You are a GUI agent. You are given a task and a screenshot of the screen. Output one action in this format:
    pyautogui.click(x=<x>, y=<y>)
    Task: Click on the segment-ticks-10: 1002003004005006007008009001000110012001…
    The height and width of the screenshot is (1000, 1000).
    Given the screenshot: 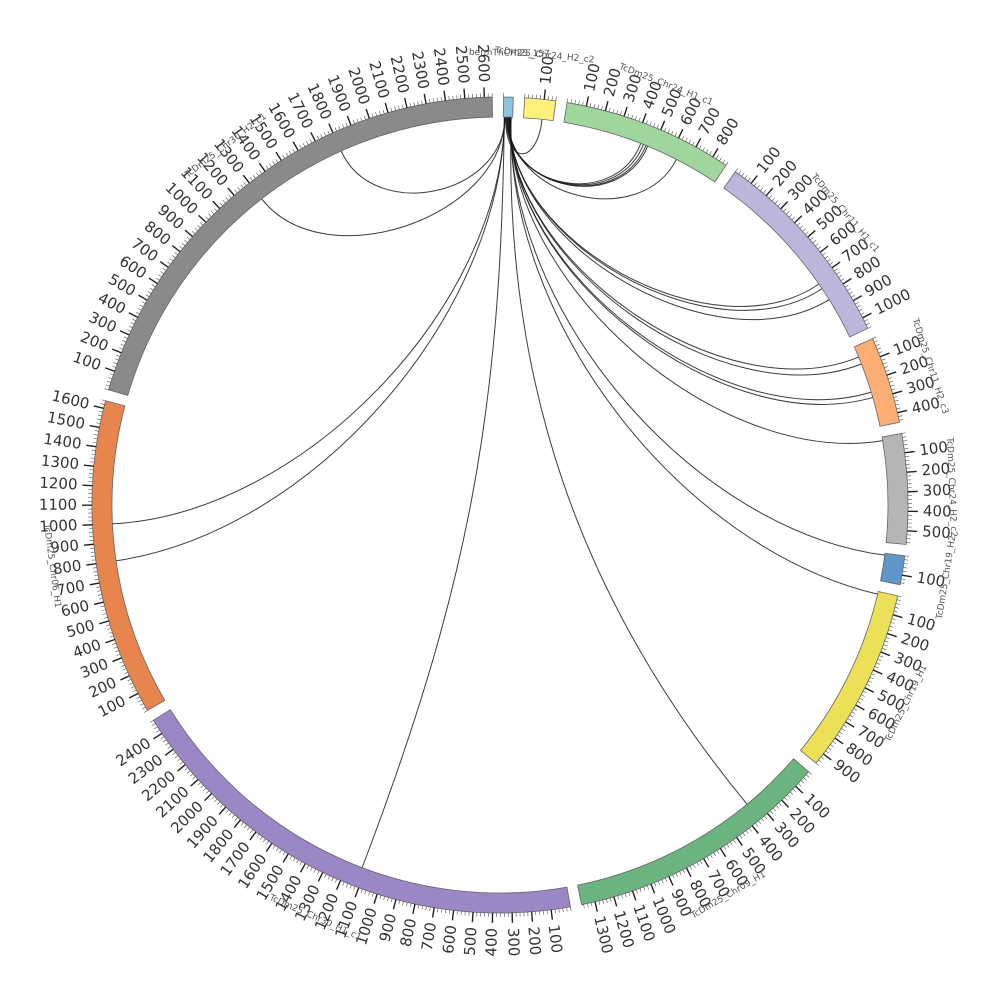 What is the action you would take?
    pyautogui.click(x=93, y=554)
    